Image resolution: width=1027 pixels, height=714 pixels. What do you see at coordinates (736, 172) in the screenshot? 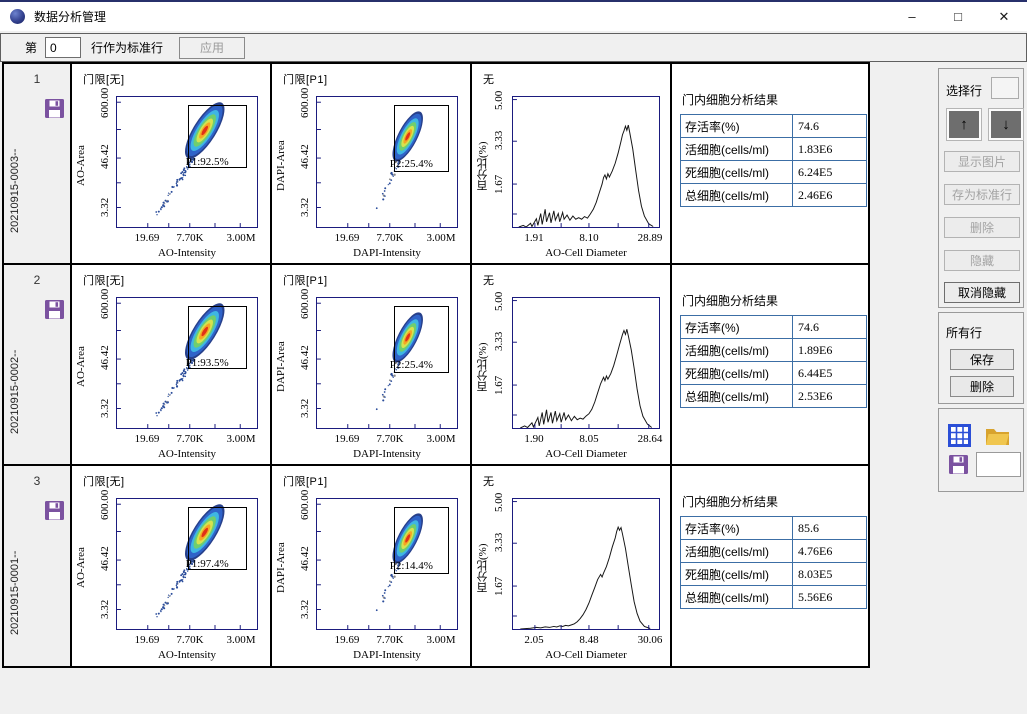
I see `result-label: 死细胞(cells/ml)` at bounding box center [736, 172].